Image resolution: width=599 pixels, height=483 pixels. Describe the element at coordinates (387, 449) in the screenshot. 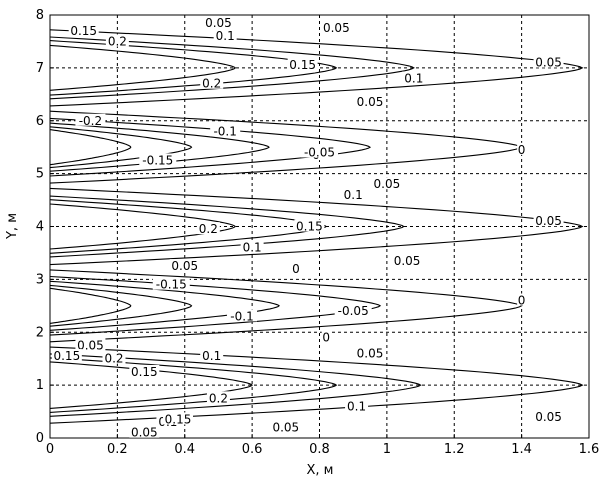

I see `x-tick-label: 1` at that location.